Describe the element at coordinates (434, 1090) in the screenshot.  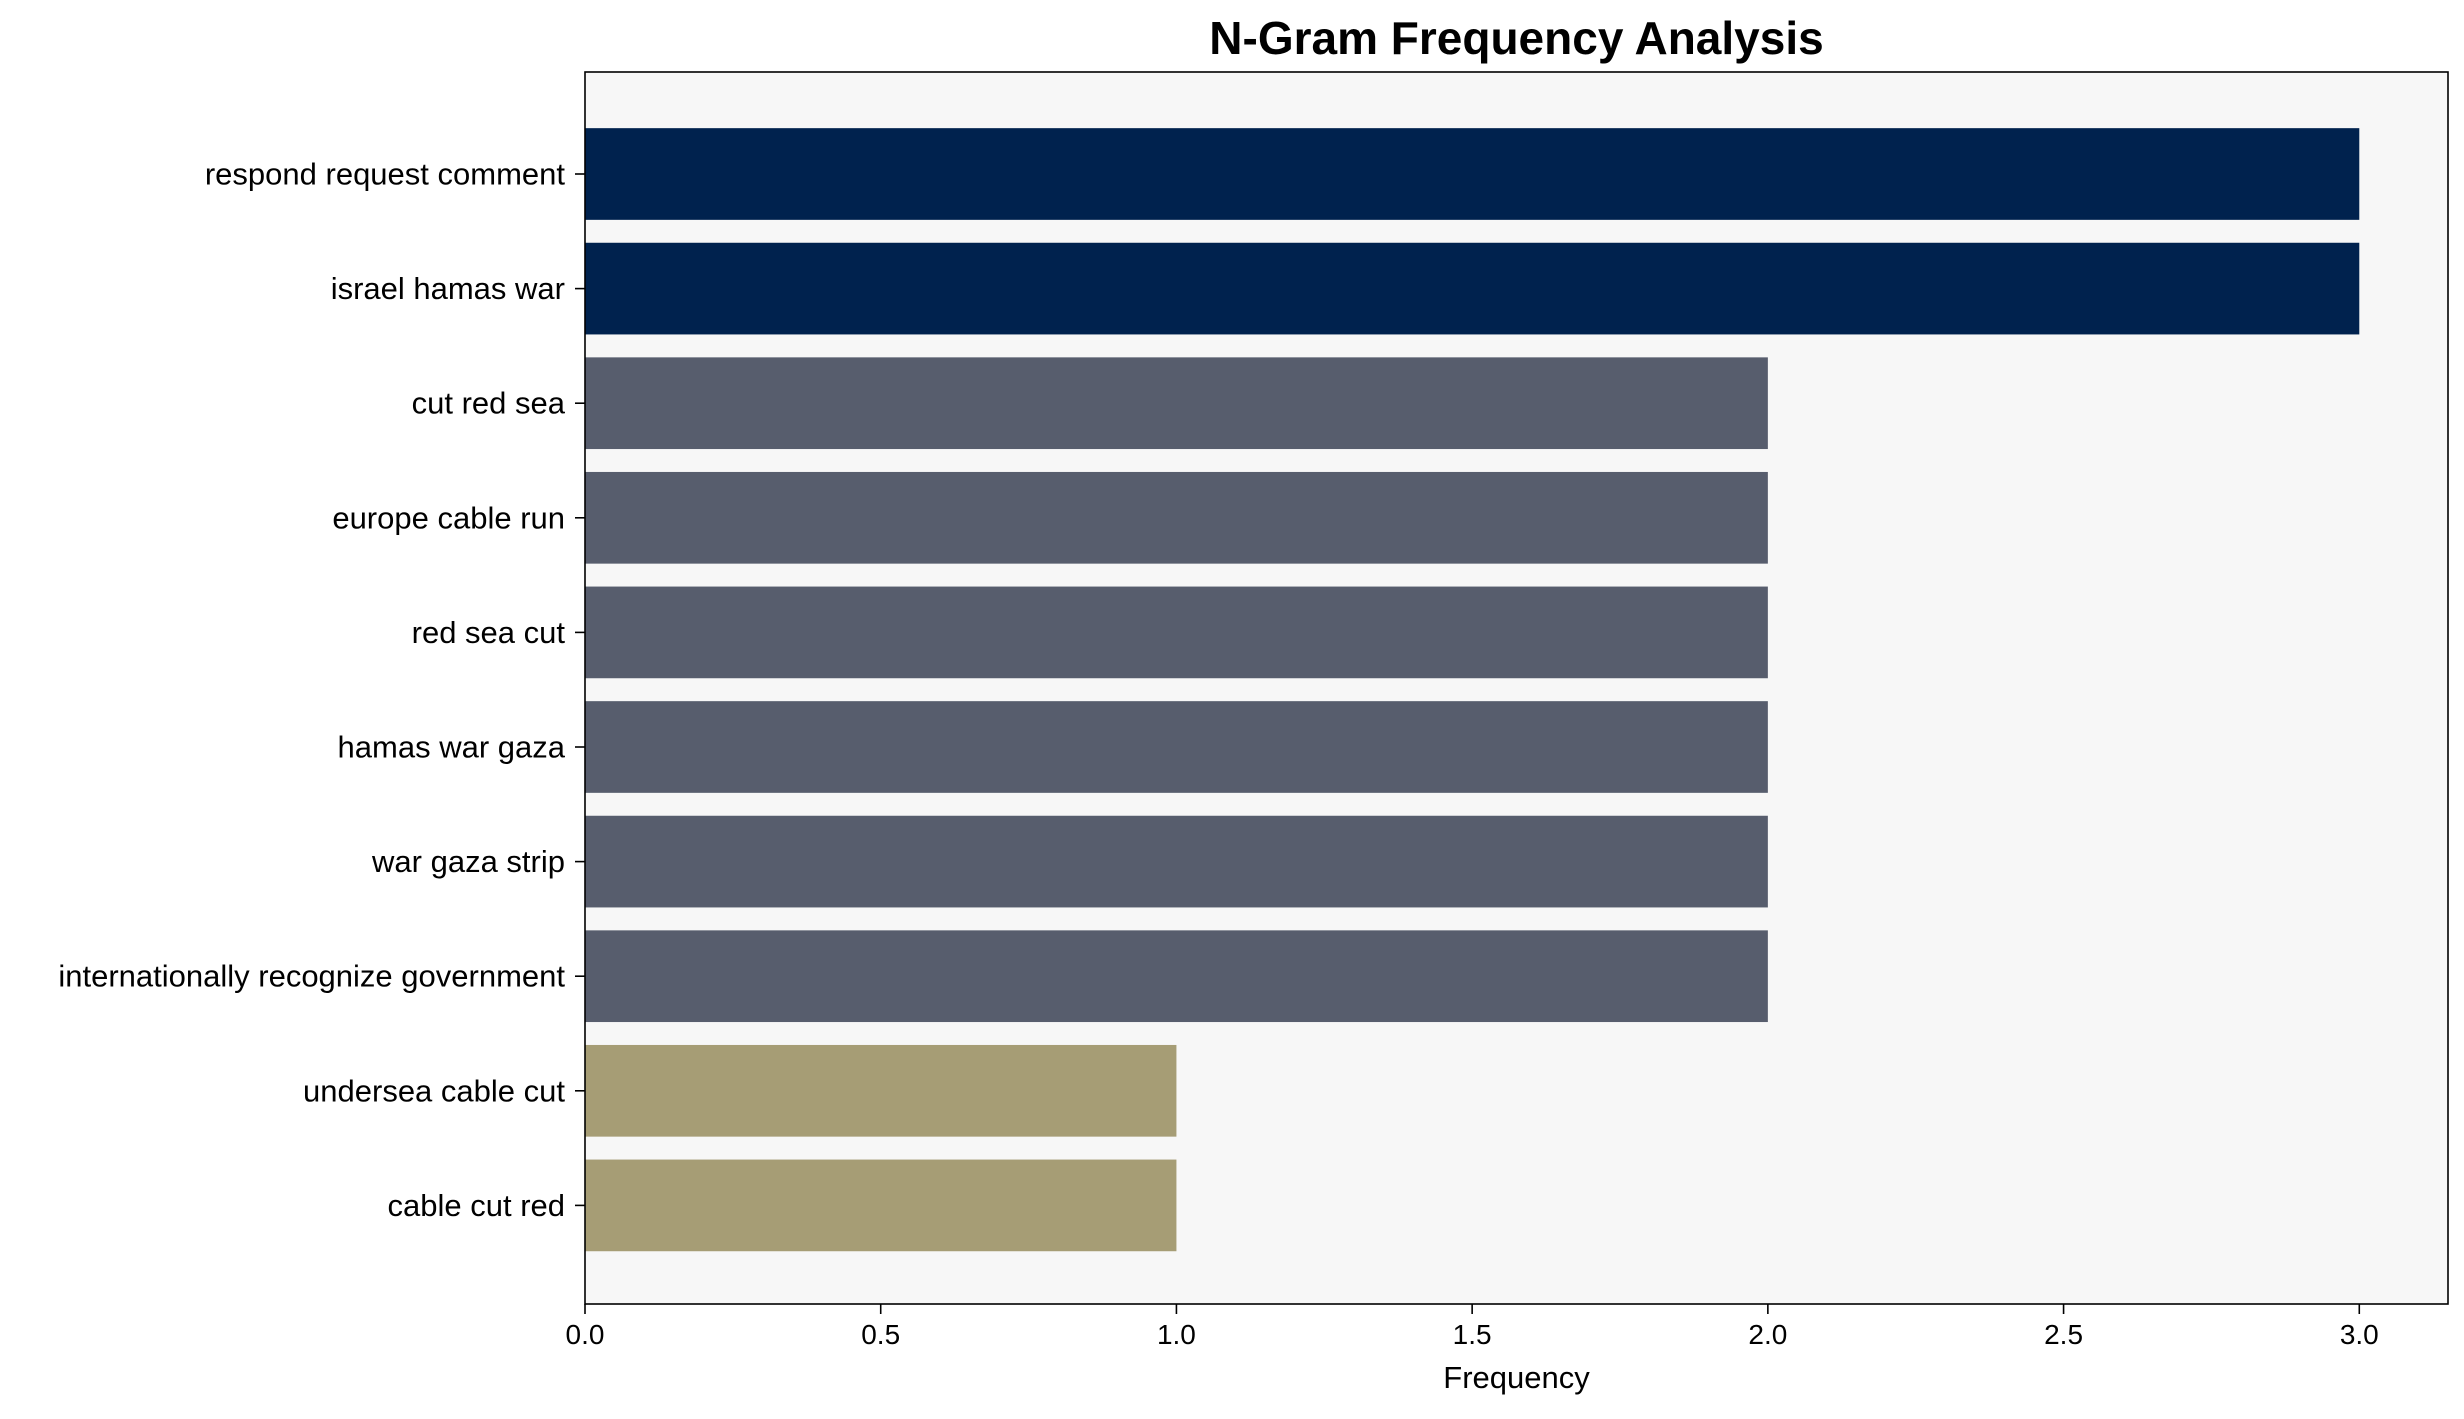
I see `y-tick-label: undersea cable cut` at that location.